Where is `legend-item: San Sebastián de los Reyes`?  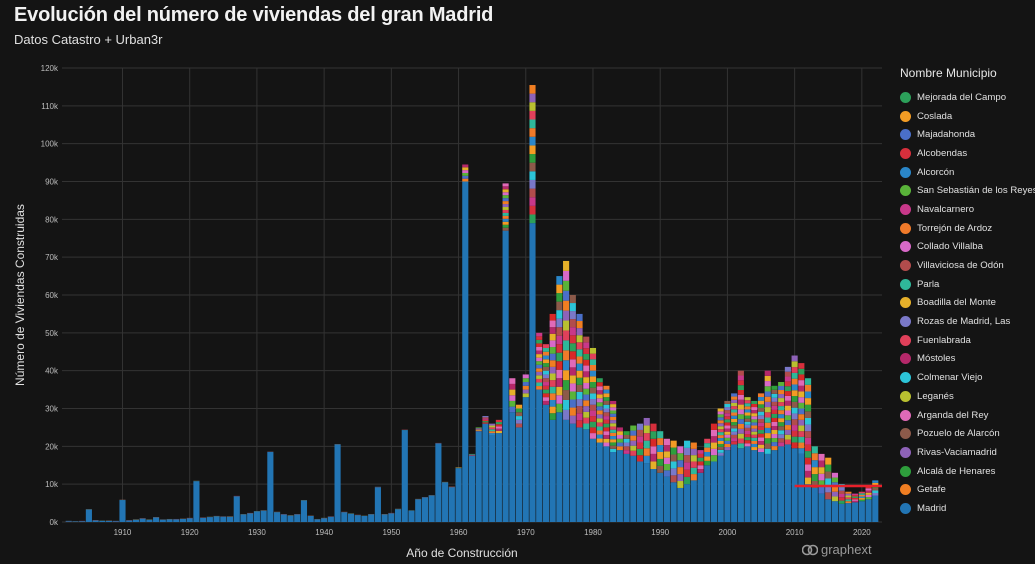
legend-item: San Sebastián de los Reyes is located at coordinates (967, 190).